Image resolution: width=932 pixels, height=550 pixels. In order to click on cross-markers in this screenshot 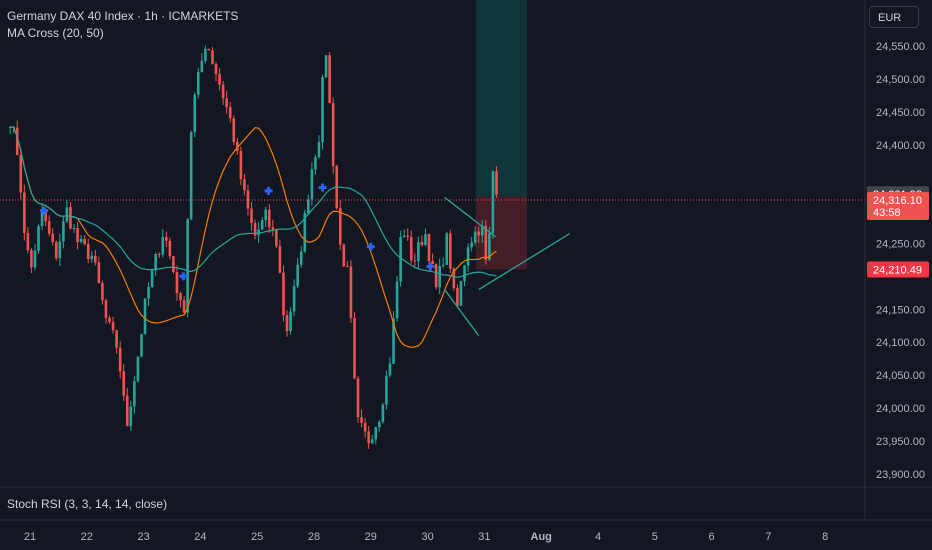, I will do `click(237, 232)`.